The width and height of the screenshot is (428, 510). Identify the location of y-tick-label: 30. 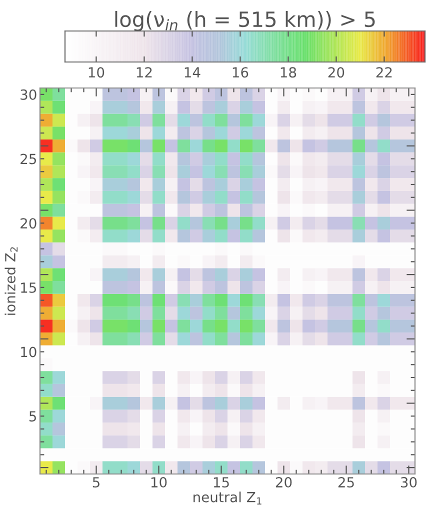
(28, 94).